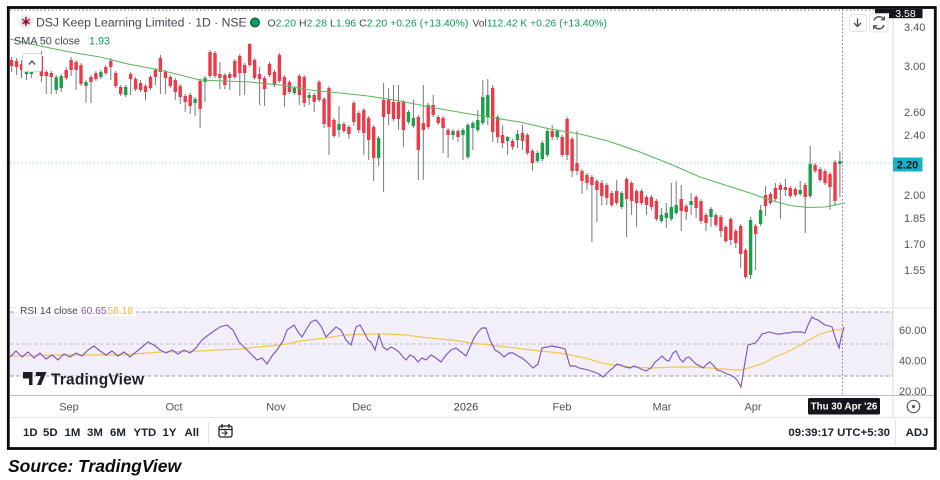 This screenshot has height=480, width=940. Describe the element at coordinates (914, 245) in the screenshot. I see `svg-text: 1.70` at that location.